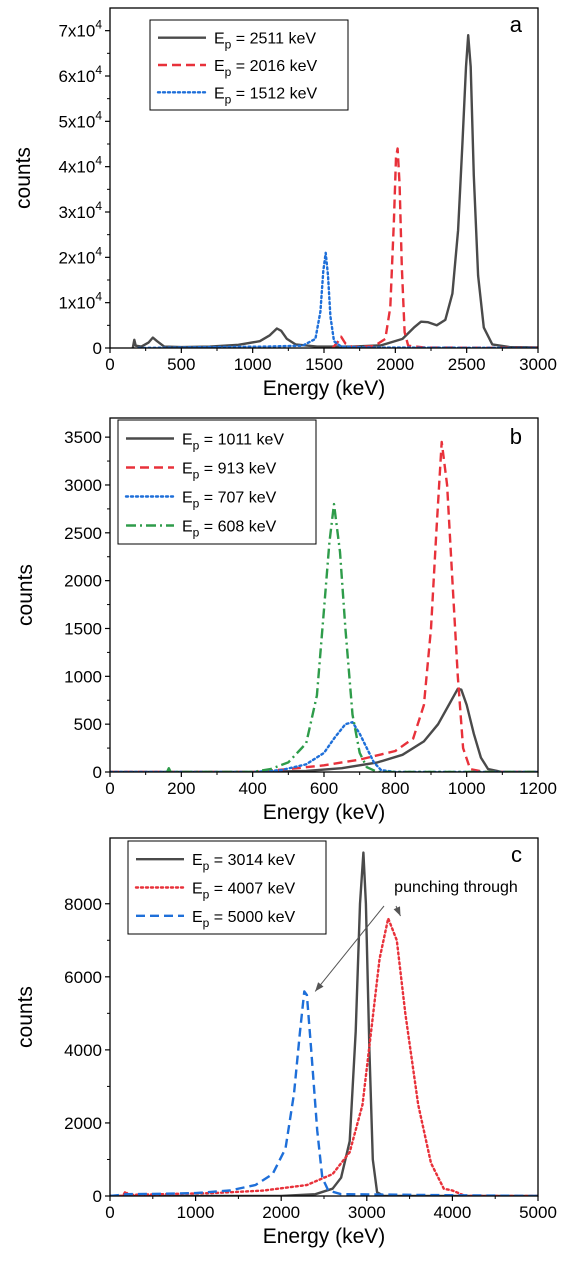 The width and height of the screenshot is (568, 1262). What do you see at coordinates (516, 436) in the screenshot?
I see `panel-letter: b` at bounding box center [516, 436].